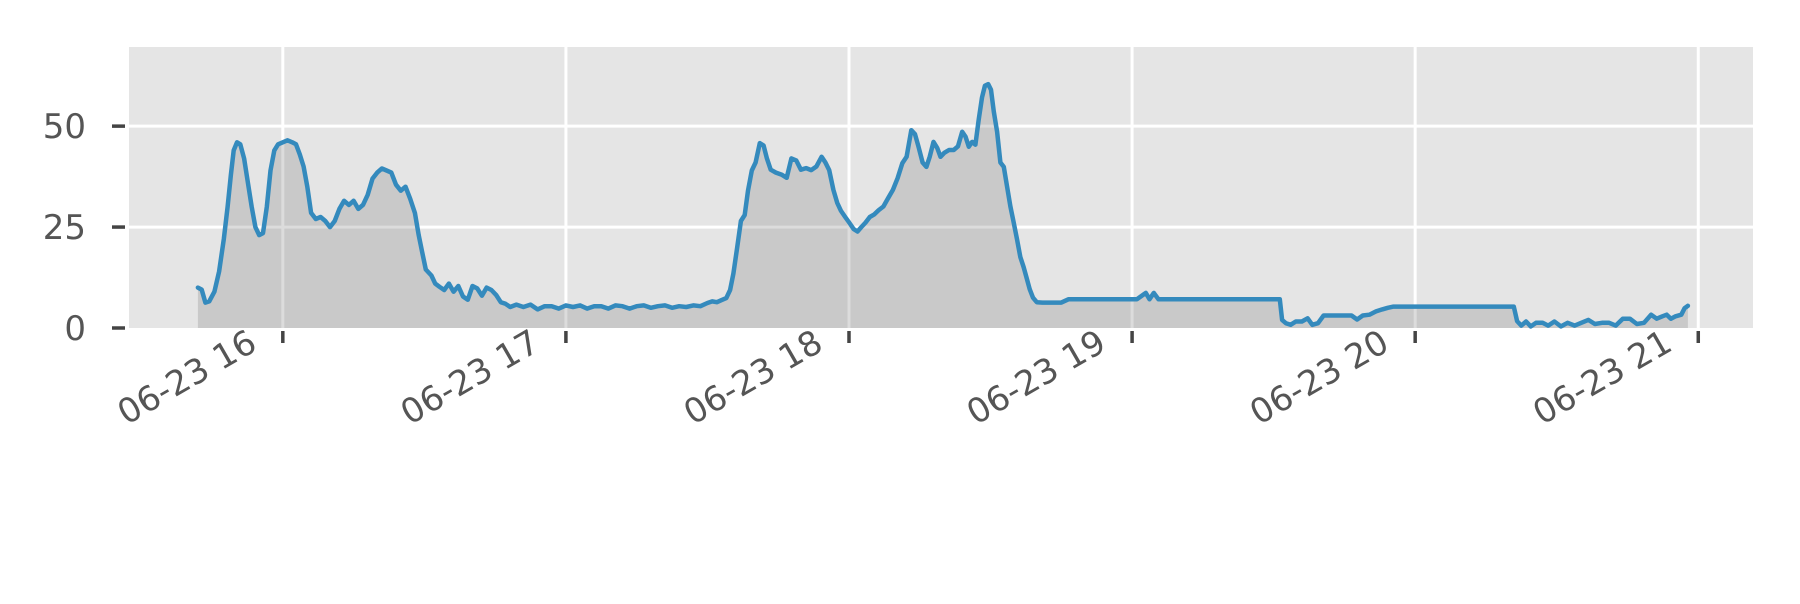 This screenshot has width=1800, height=604. Describe the element at coordinates (64, 127) in the screenshot. I see `y-tick-label: 50` at that location.